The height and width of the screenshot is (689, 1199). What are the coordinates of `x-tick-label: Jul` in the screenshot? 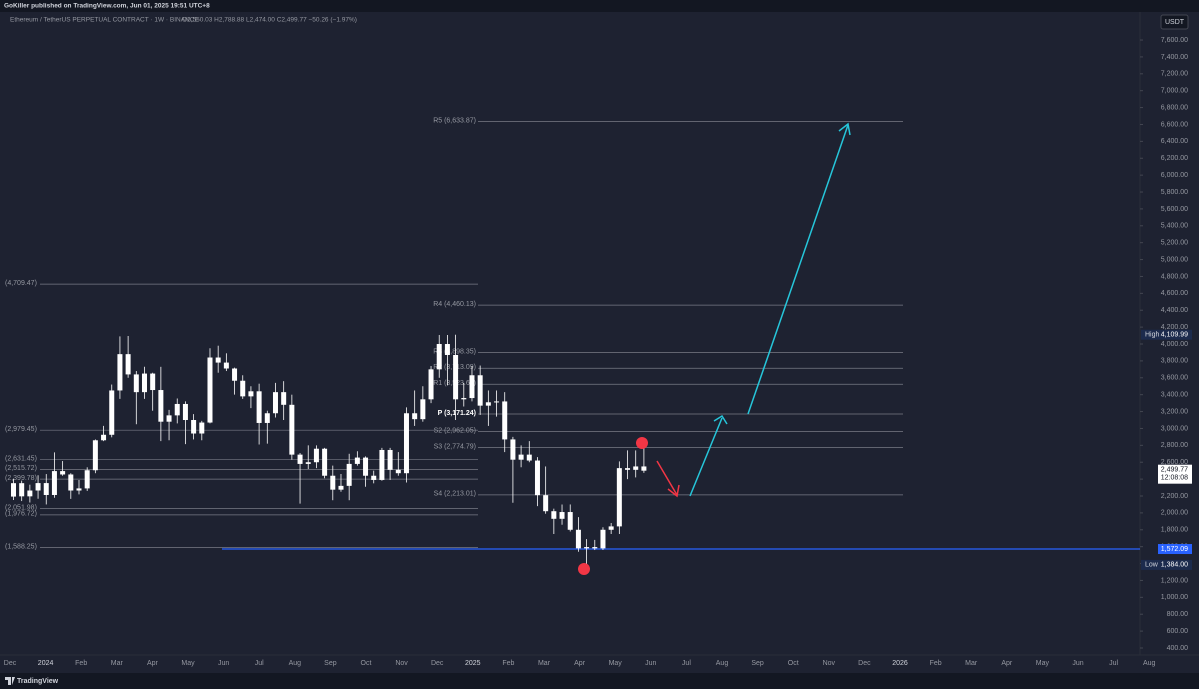 It's located at (1113, 663).